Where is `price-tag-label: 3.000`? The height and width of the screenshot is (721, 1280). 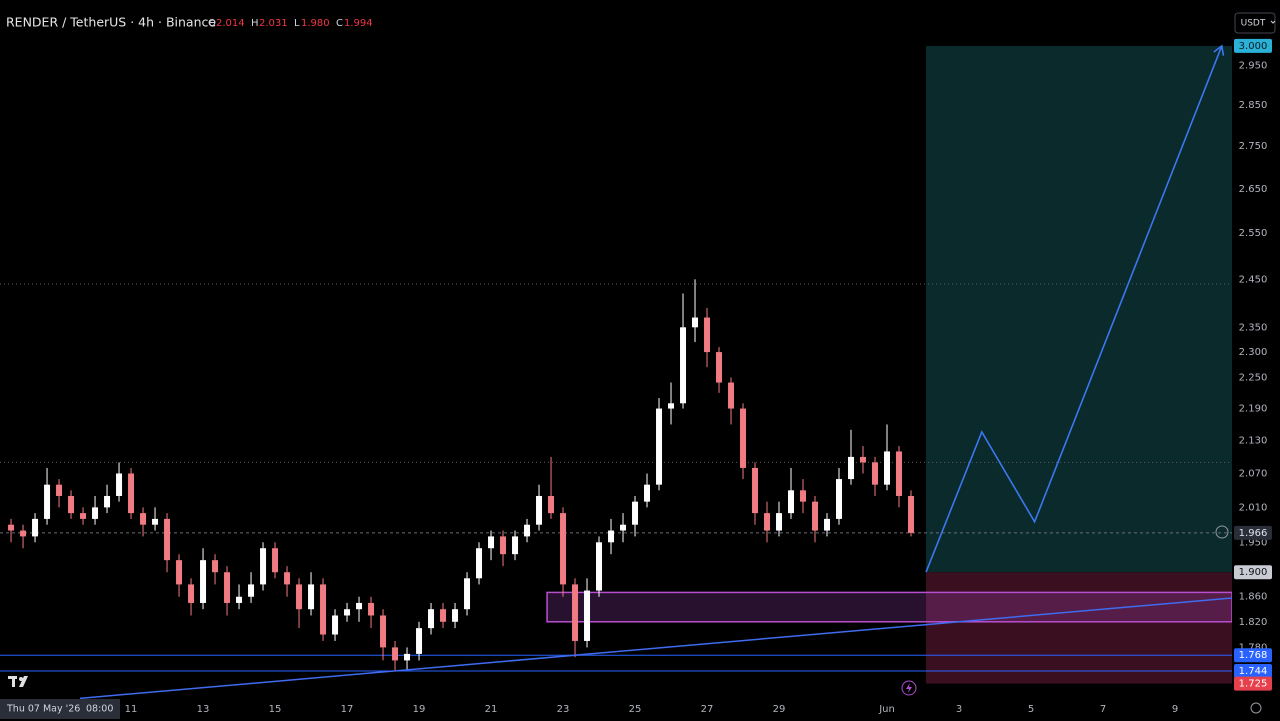
price-tag-label: 3.000 is located at coordinates (1253, 46).